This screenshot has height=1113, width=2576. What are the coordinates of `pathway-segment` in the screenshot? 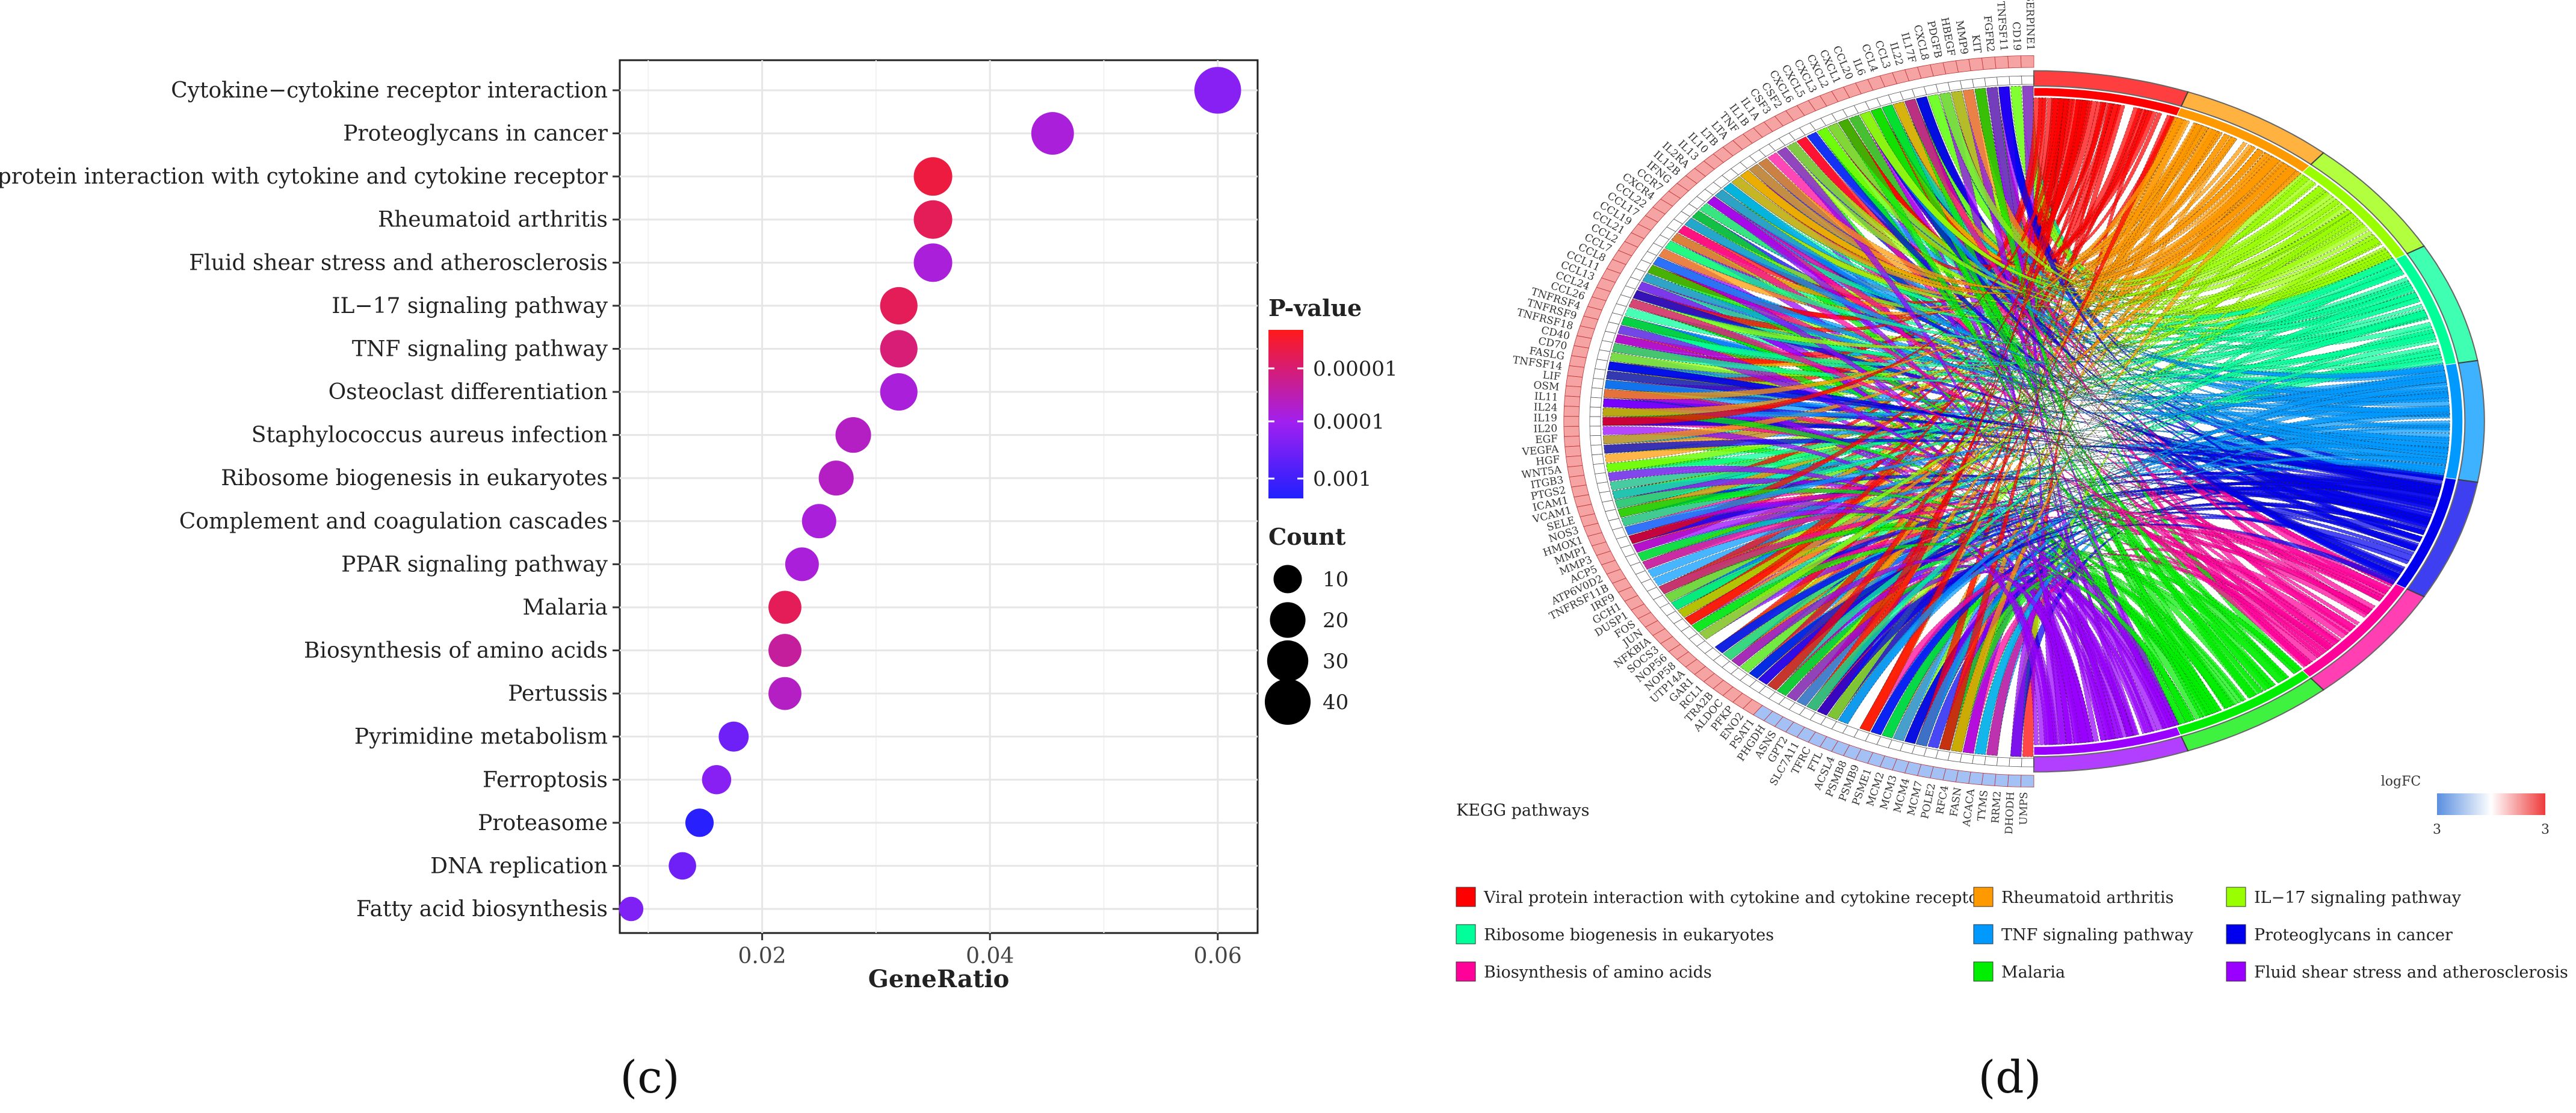 It's located at (2111, 754).